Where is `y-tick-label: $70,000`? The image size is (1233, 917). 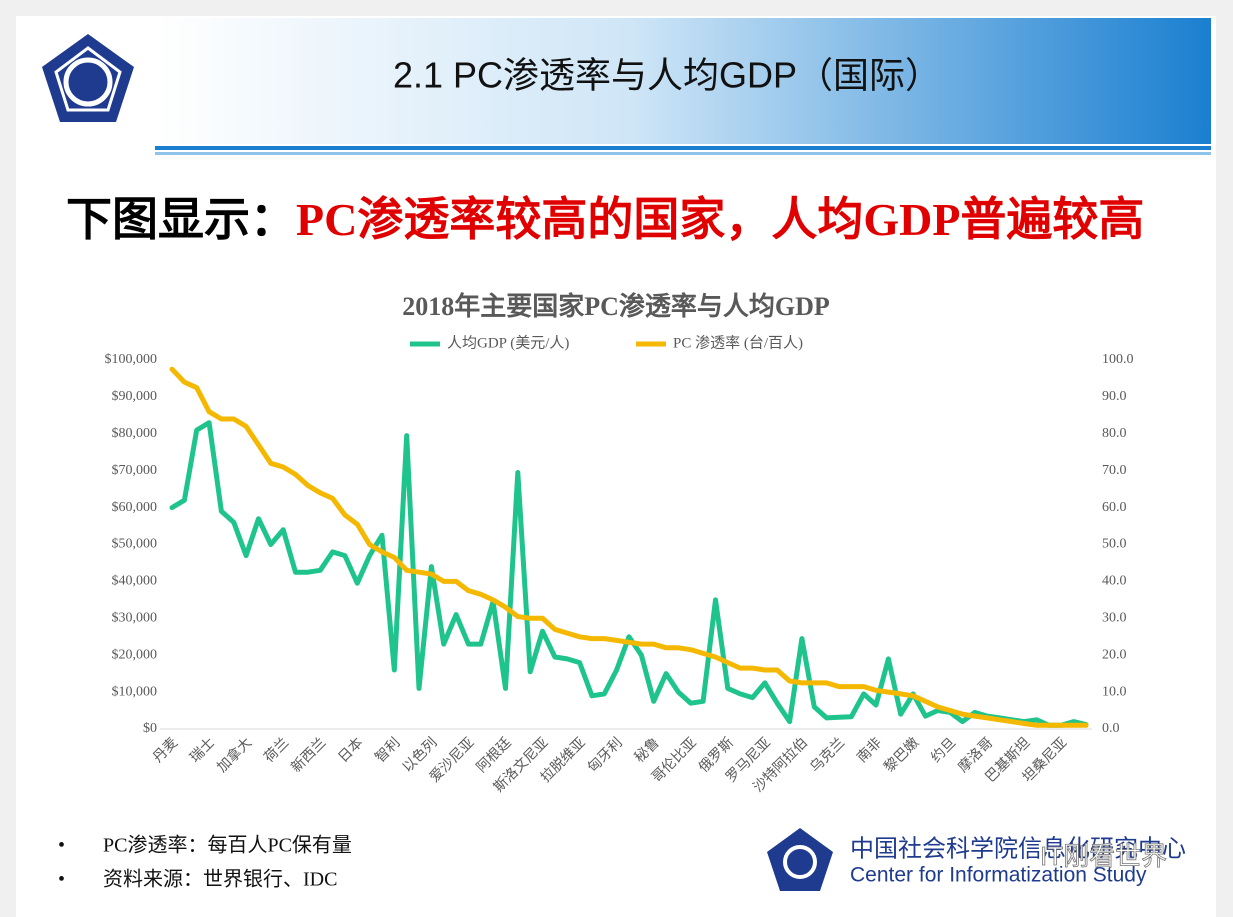
y-tick-label: $70,000 is located at coordinates (135, 470).